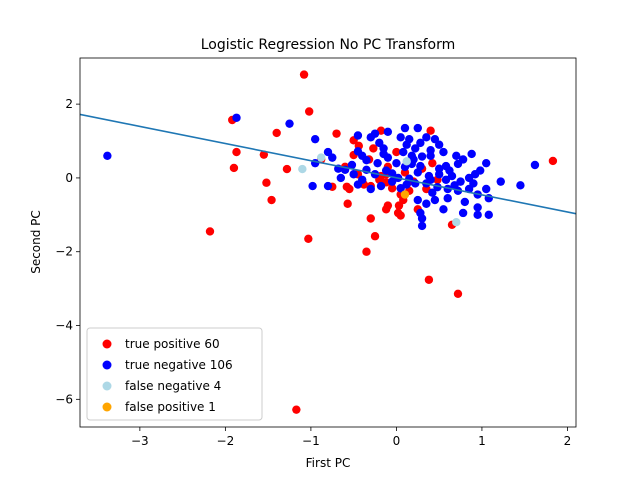 This screenshot has width=640, height=480. I want to click on x-tick-label: −1, so click(311, 441).